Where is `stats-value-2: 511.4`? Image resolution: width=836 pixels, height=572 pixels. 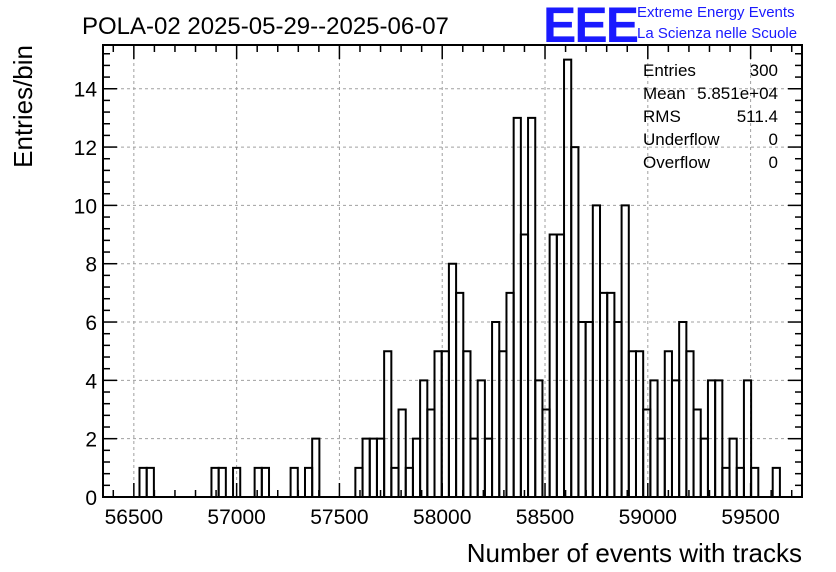 stats-value-2: 511.4 is located at coordinates (757, 116).